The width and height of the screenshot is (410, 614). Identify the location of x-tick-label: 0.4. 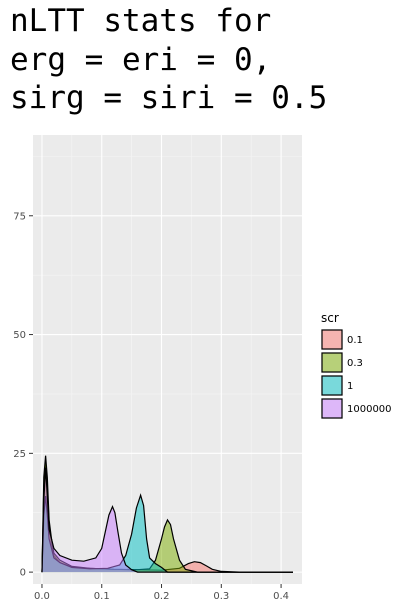
(281, 596).